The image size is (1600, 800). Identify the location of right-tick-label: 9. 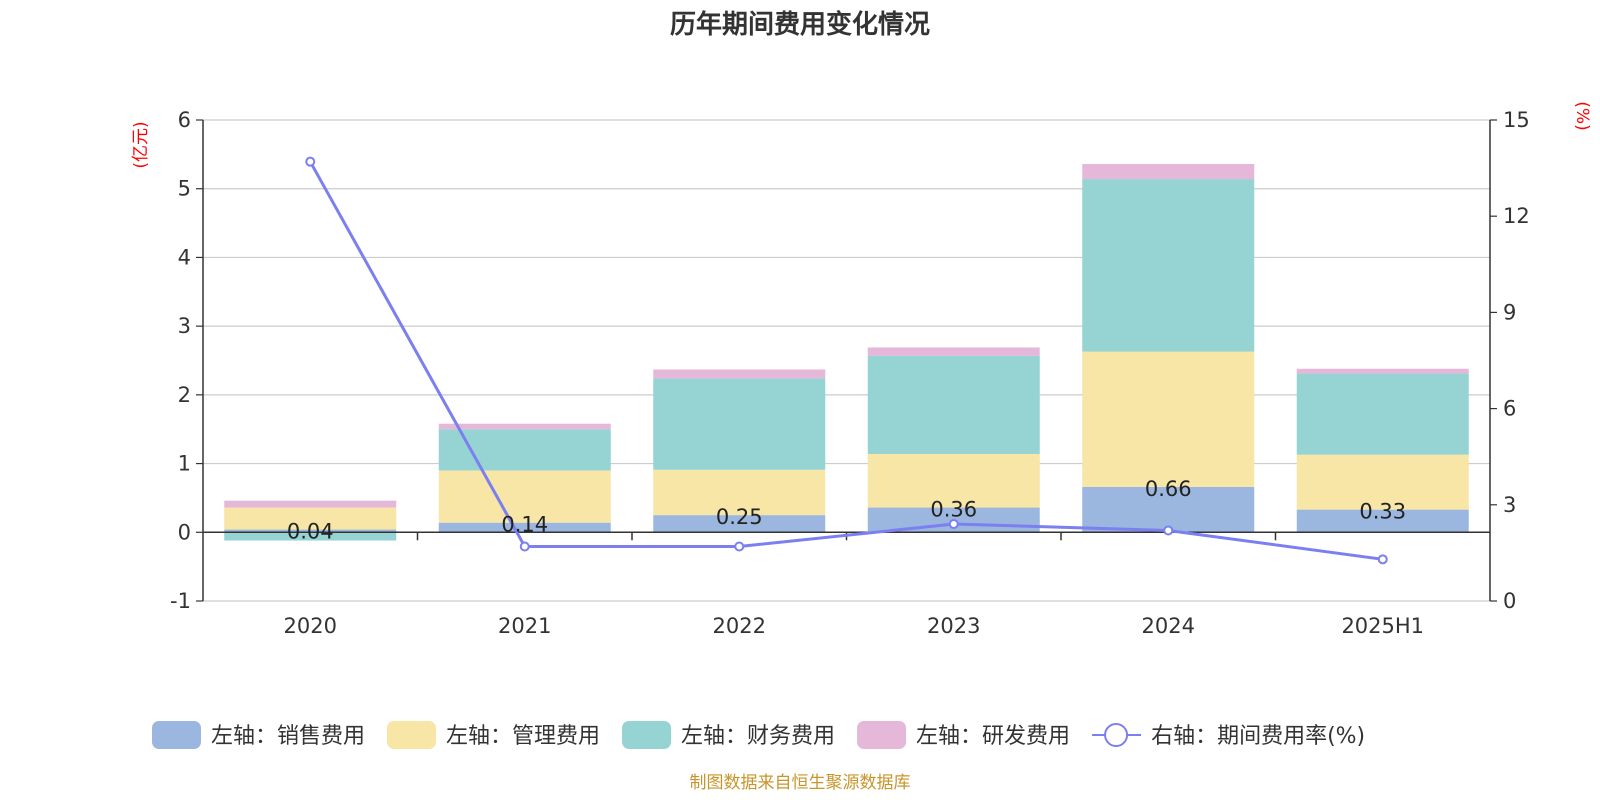
(1509, 312).